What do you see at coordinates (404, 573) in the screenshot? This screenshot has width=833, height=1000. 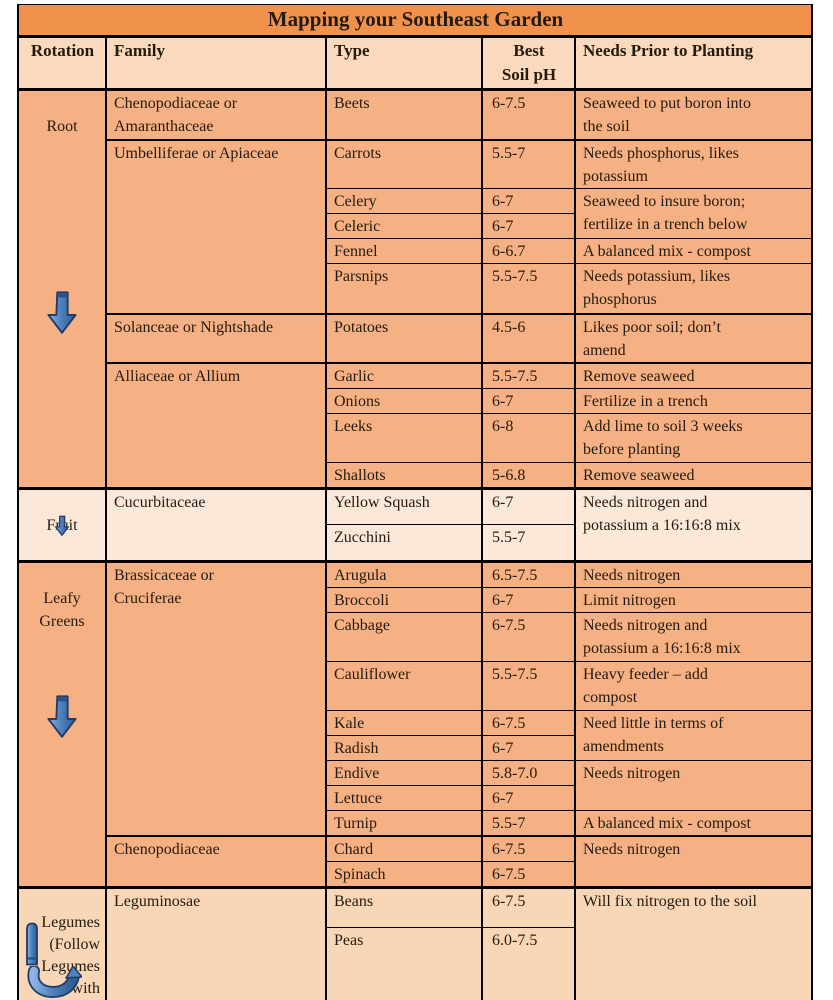 I see `type-cell: Arugula` at bounding box center [404, 573].